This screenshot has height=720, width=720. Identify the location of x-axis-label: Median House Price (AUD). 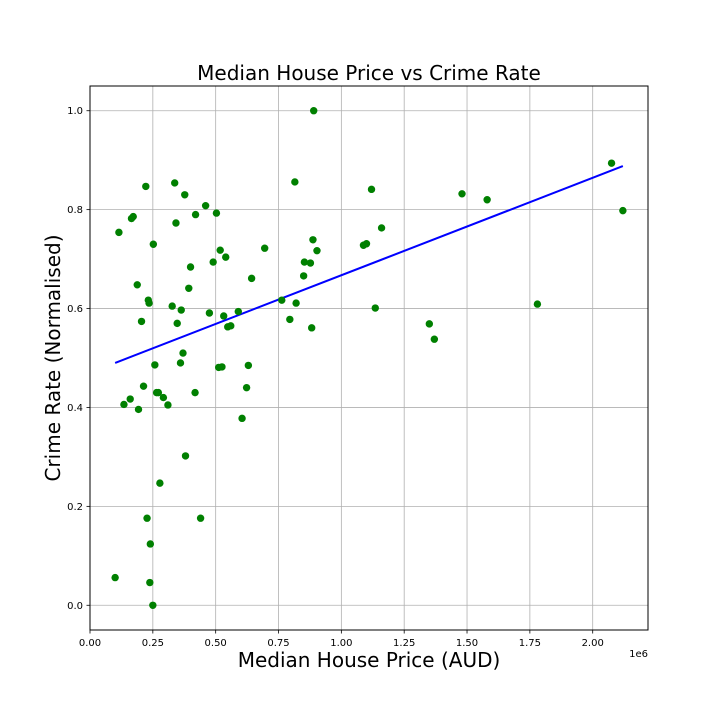
(369, 660).